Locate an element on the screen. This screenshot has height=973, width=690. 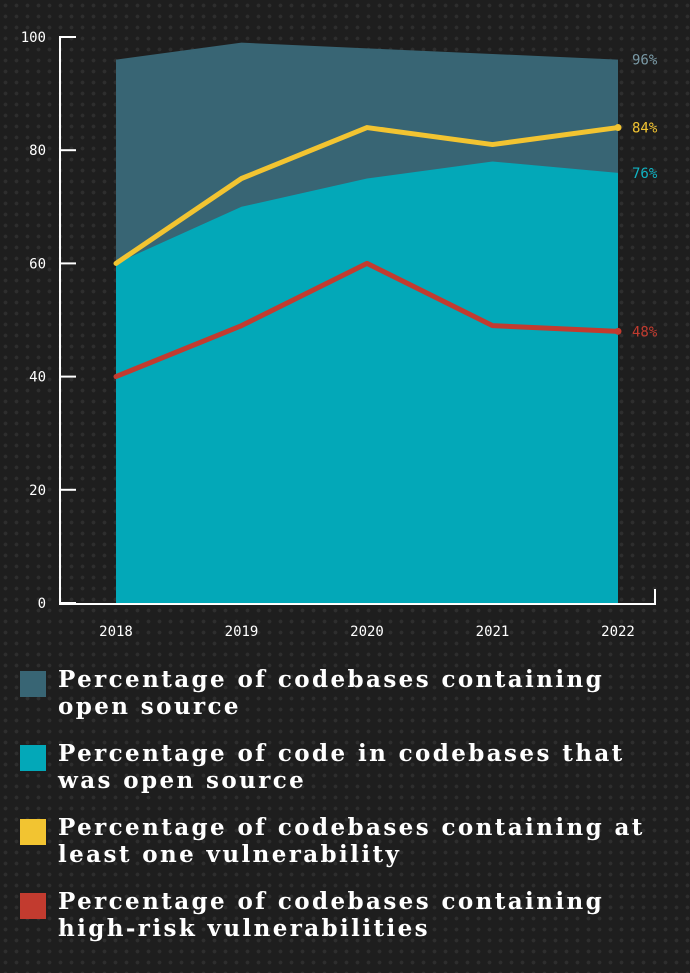
x-tick-label: 2019 is located at coordinates (242, 632).